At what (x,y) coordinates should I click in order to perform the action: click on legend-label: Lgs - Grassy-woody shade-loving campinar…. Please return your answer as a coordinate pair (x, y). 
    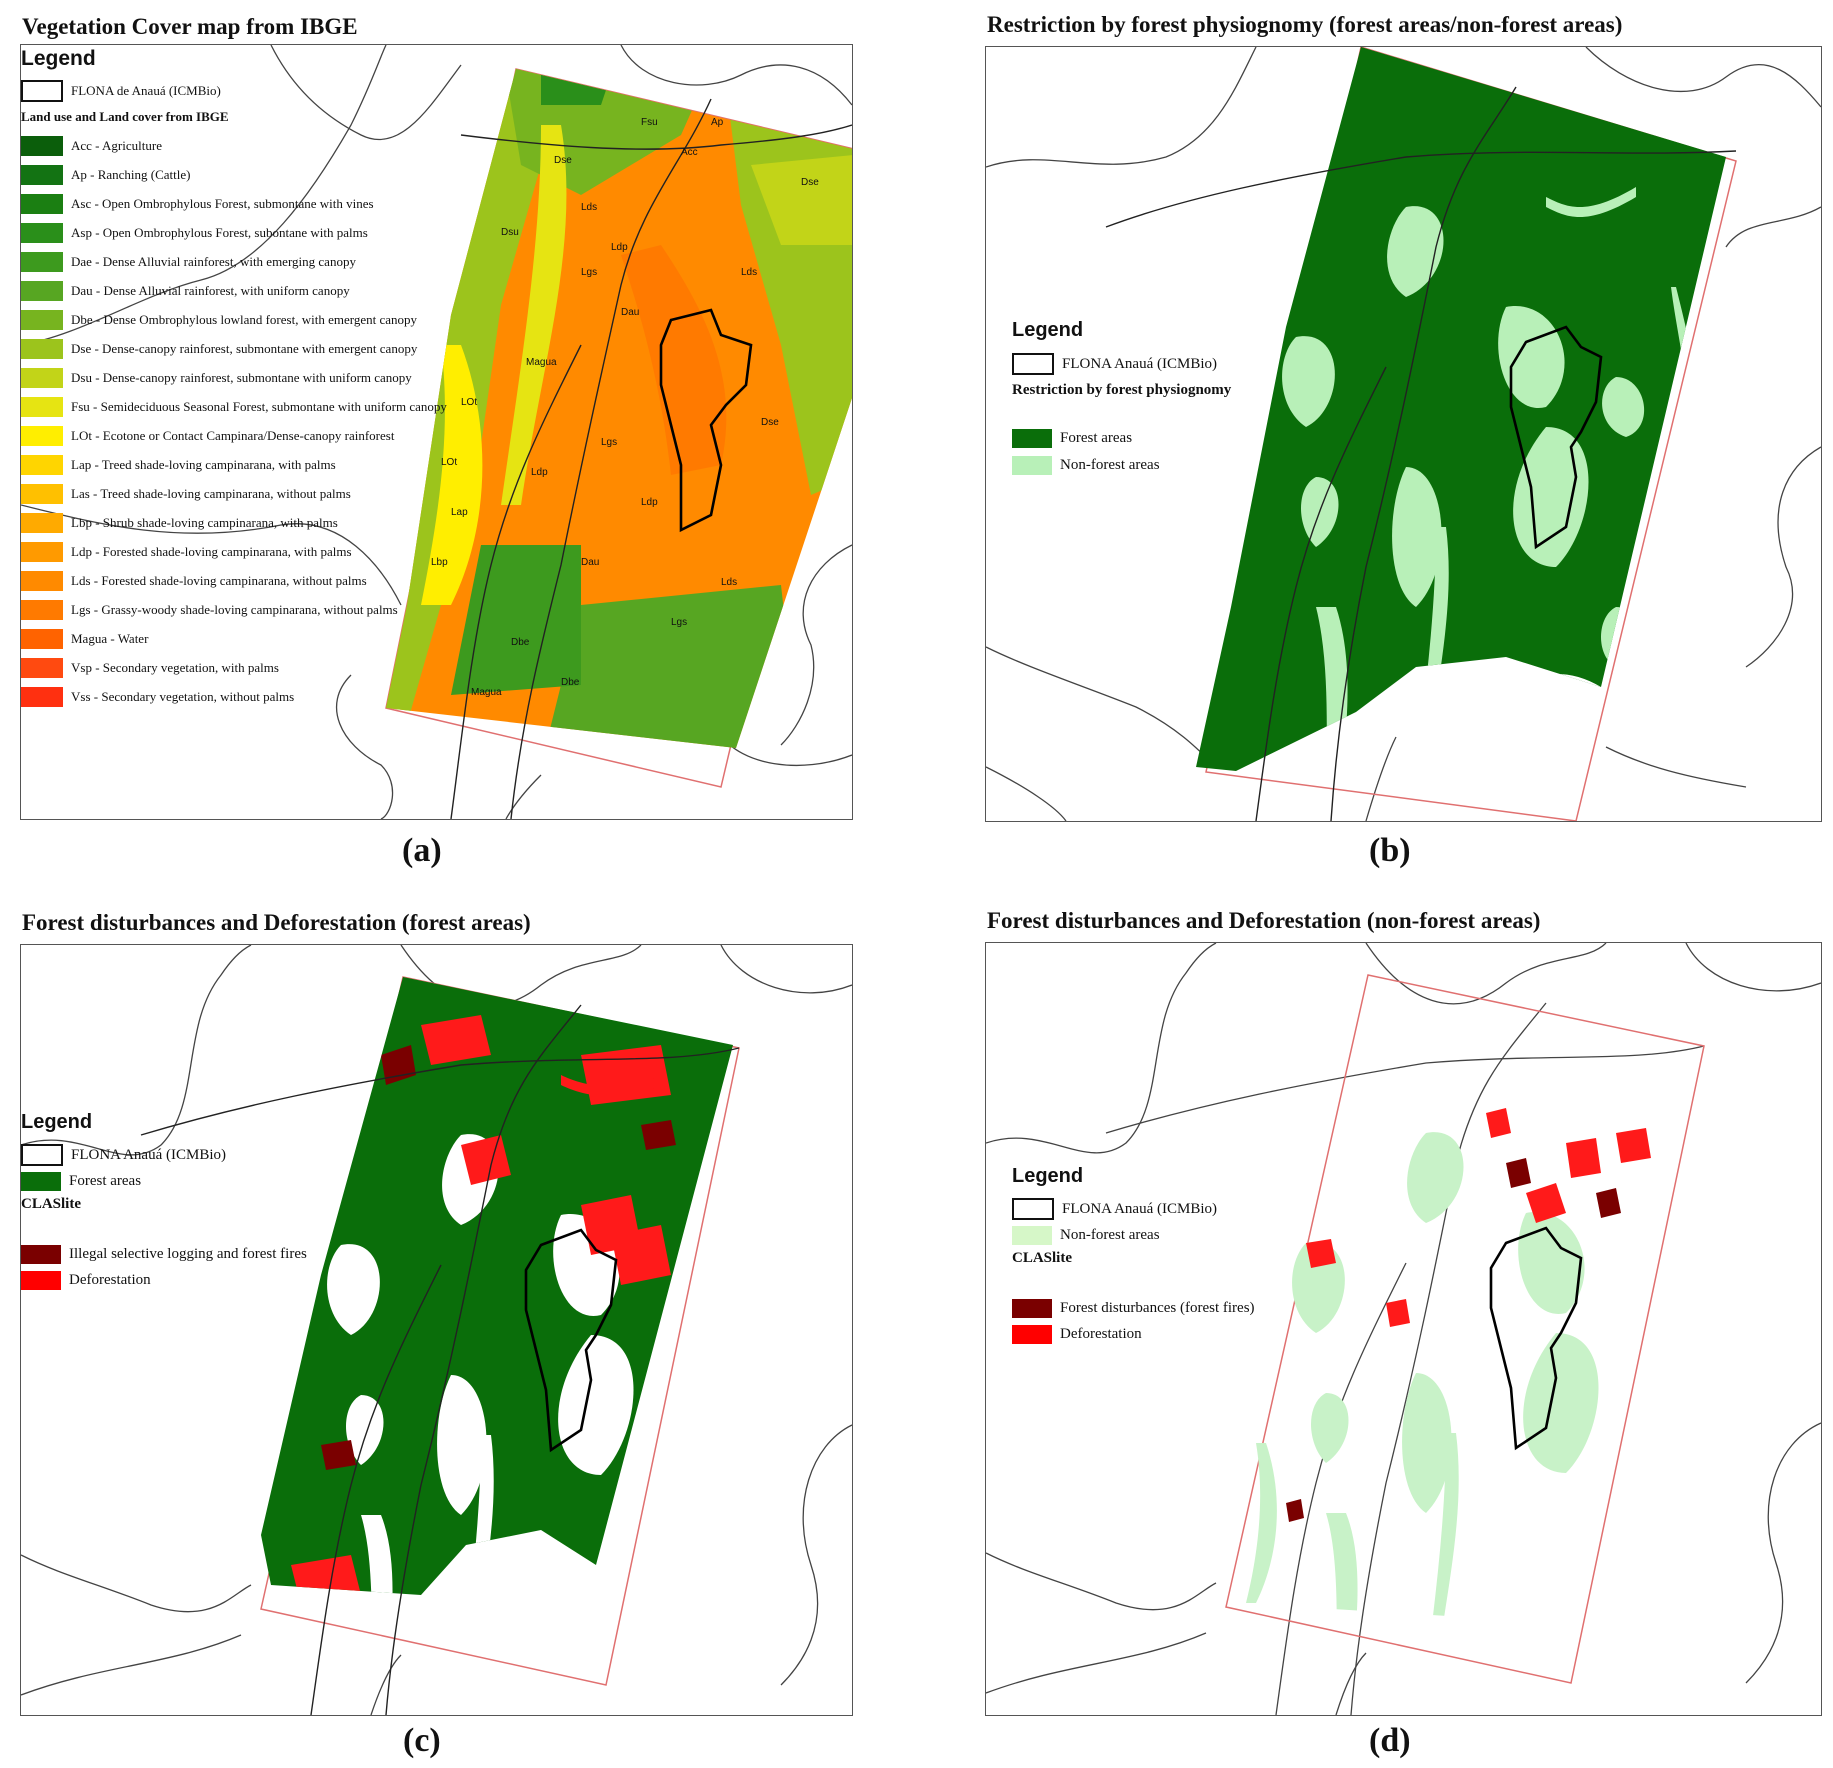
    Looking at the image, I should click on (234, 609).